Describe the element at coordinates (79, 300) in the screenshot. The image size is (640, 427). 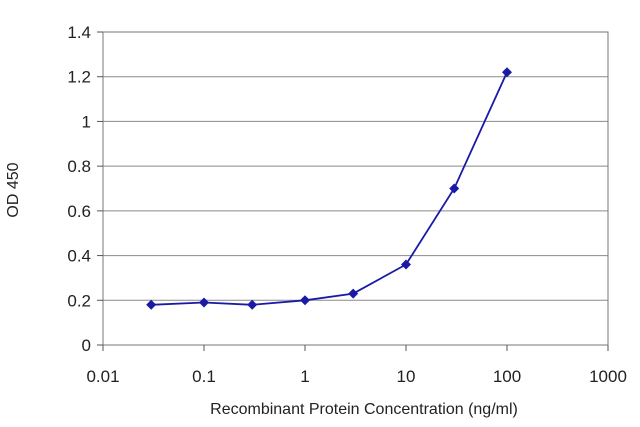
I see `y-tick-label: 0.2` at that location.